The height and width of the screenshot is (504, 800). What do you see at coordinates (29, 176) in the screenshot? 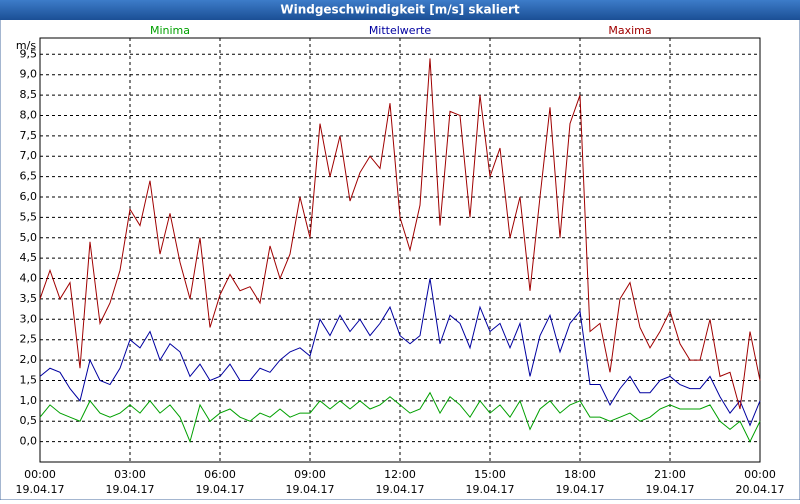
I see `y-tick-label: 6,5` at bounding box center [29, 176].